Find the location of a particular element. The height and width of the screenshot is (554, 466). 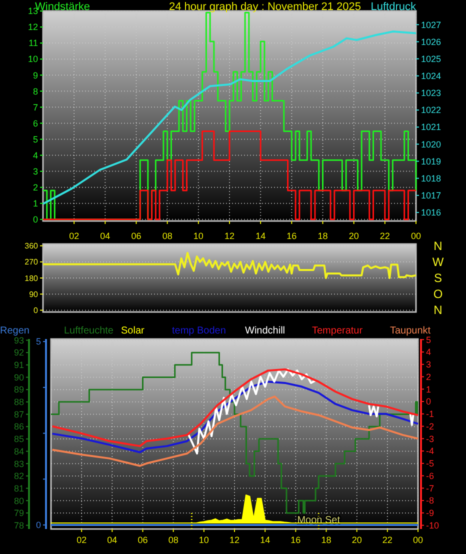

y2-tick-label: 1023 is located at coordinates (431, 93).